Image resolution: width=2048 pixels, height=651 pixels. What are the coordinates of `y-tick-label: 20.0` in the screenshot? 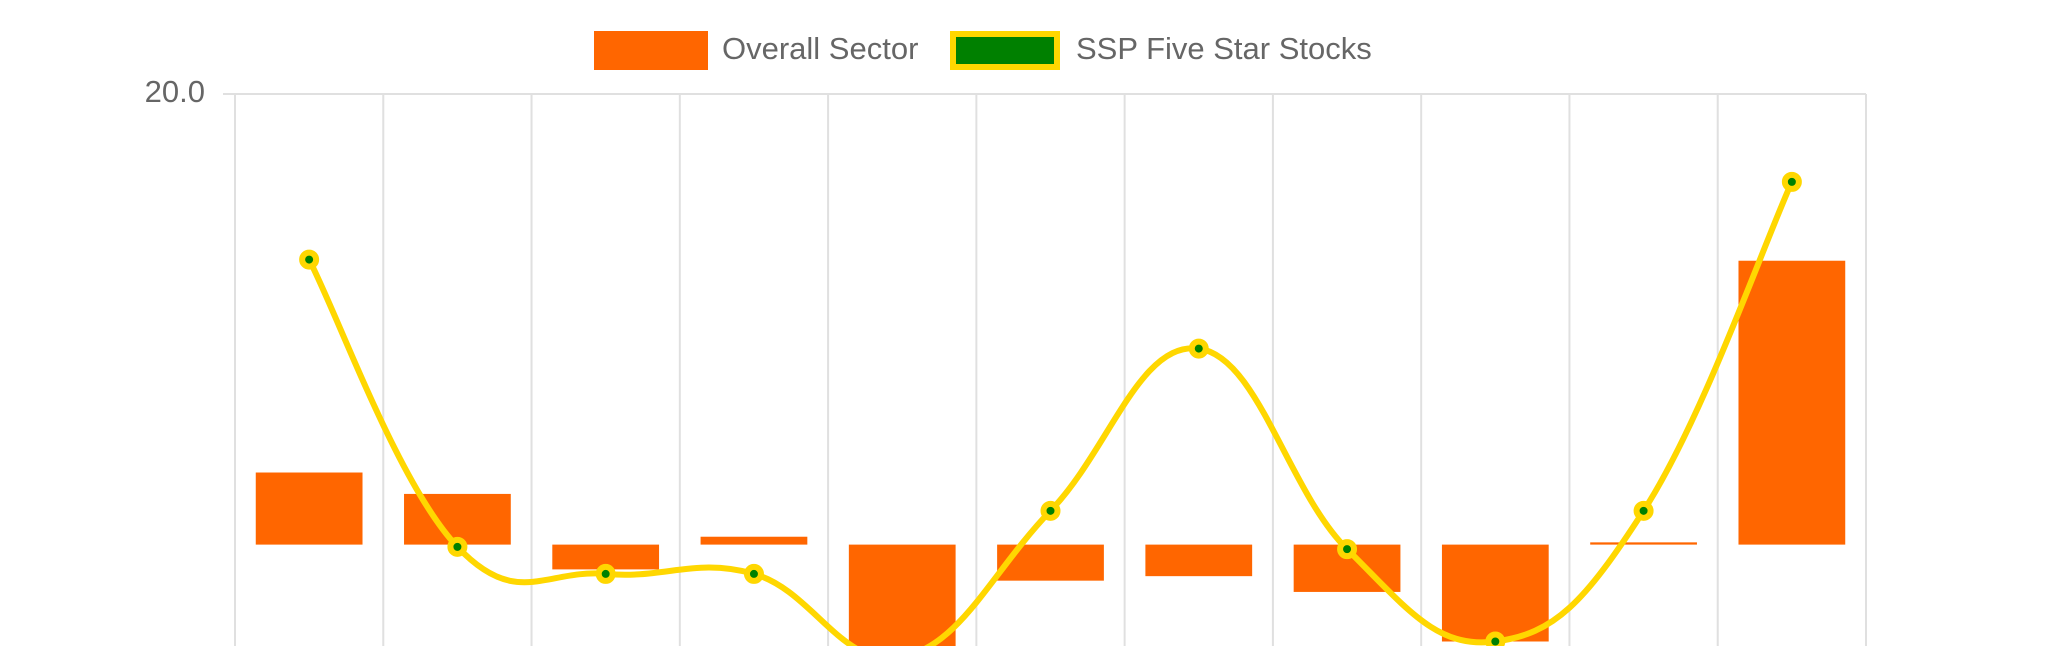 It's located at (175, 91).